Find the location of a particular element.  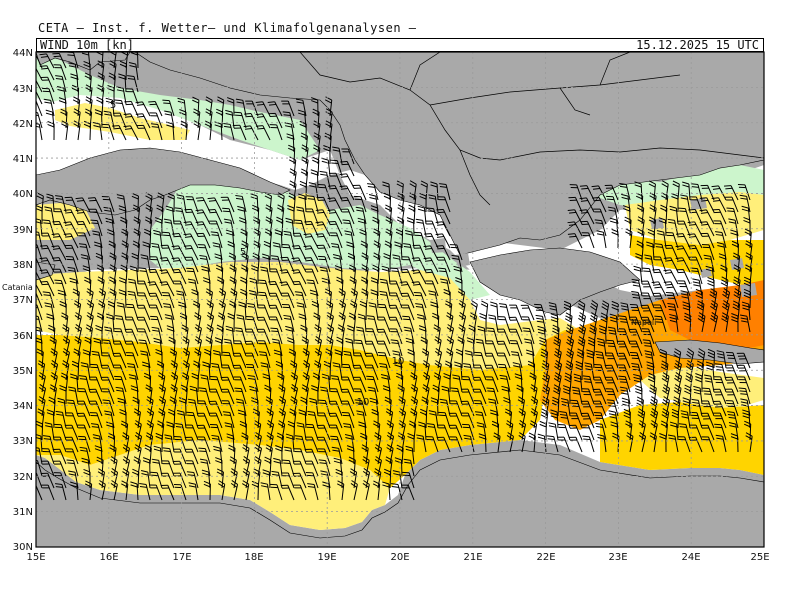

lat-label: 44N is located at coordinates (23, 53).